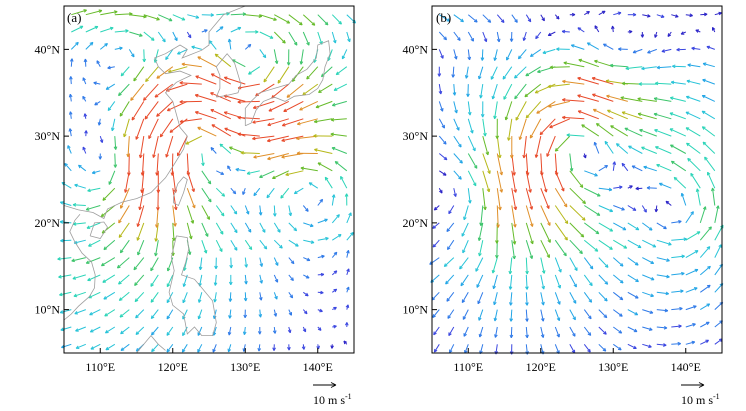 This screenshot has width=746, height=411. What do you see at coordinates (613, 367) in the screenshot?
I see `lon-tick-label: 130°E` at bounding box center [613, 367].